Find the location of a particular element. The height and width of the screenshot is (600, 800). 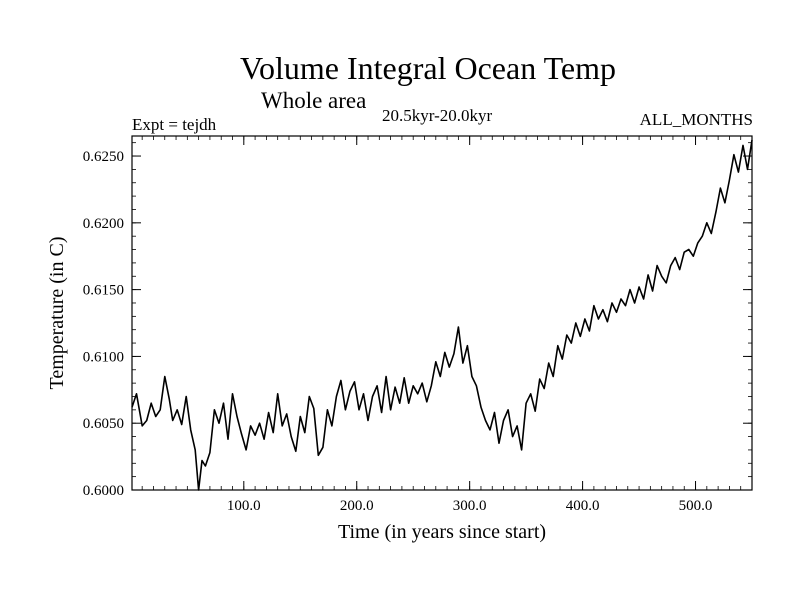

x-tick-label: 100.0 is located at coordinates (244, 506).